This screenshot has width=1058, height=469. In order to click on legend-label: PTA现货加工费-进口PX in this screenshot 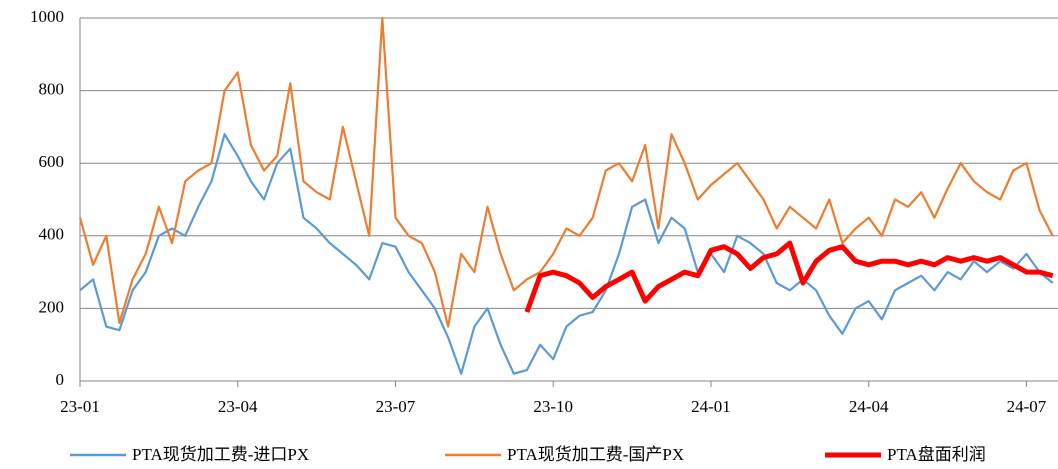, I will do `click(220, 454)`.